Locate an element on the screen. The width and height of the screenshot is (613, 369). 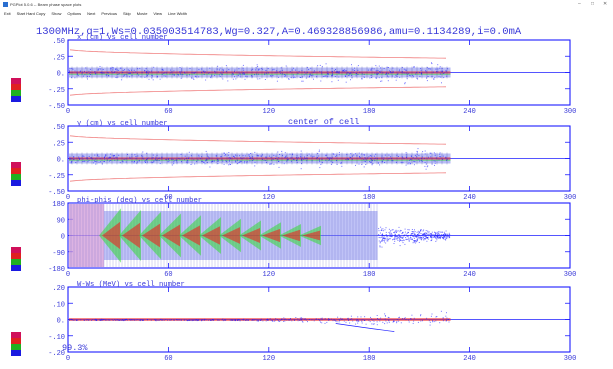
y-tick-label: .20 is located at coordinates (58, 289).